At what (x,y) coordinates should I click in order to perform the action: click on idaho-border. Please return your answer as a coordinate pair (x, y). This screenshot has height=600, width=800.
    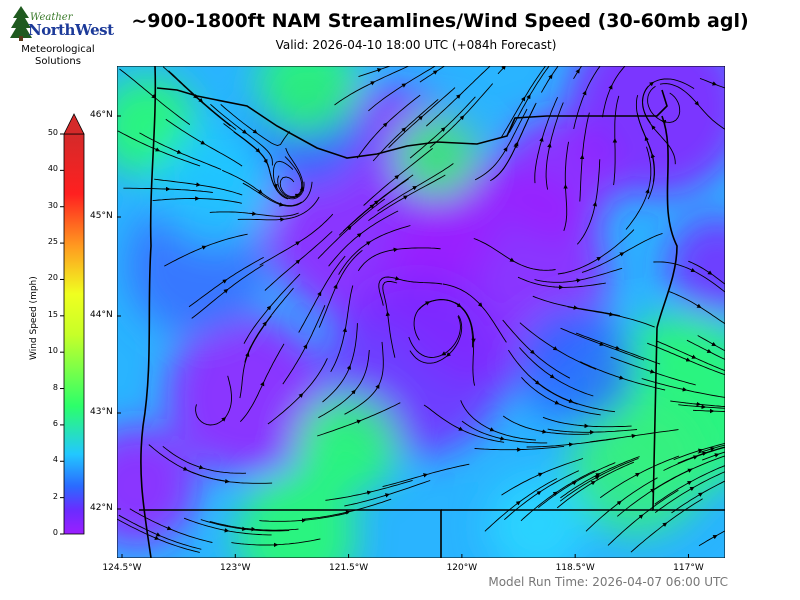
    Looking at the image, I should click on (688, 313).